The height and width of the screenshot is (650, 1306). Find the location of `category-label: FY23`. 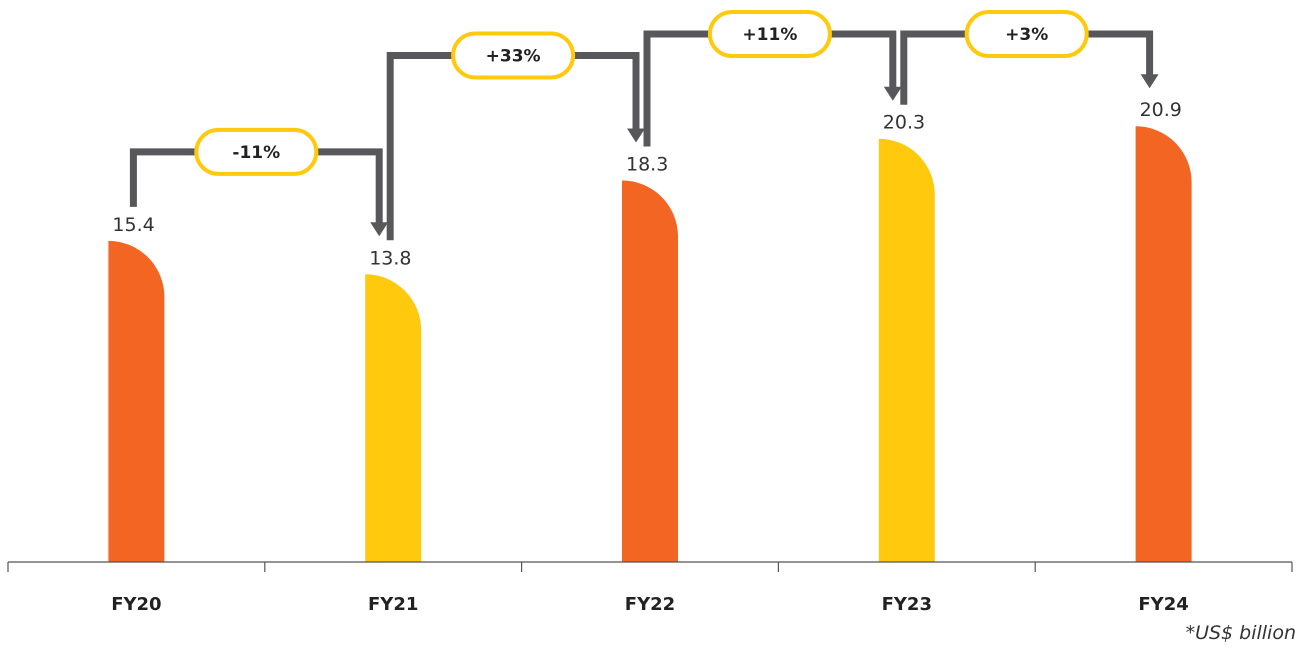

category-label: FY23 is located at coordinates (907, 604).